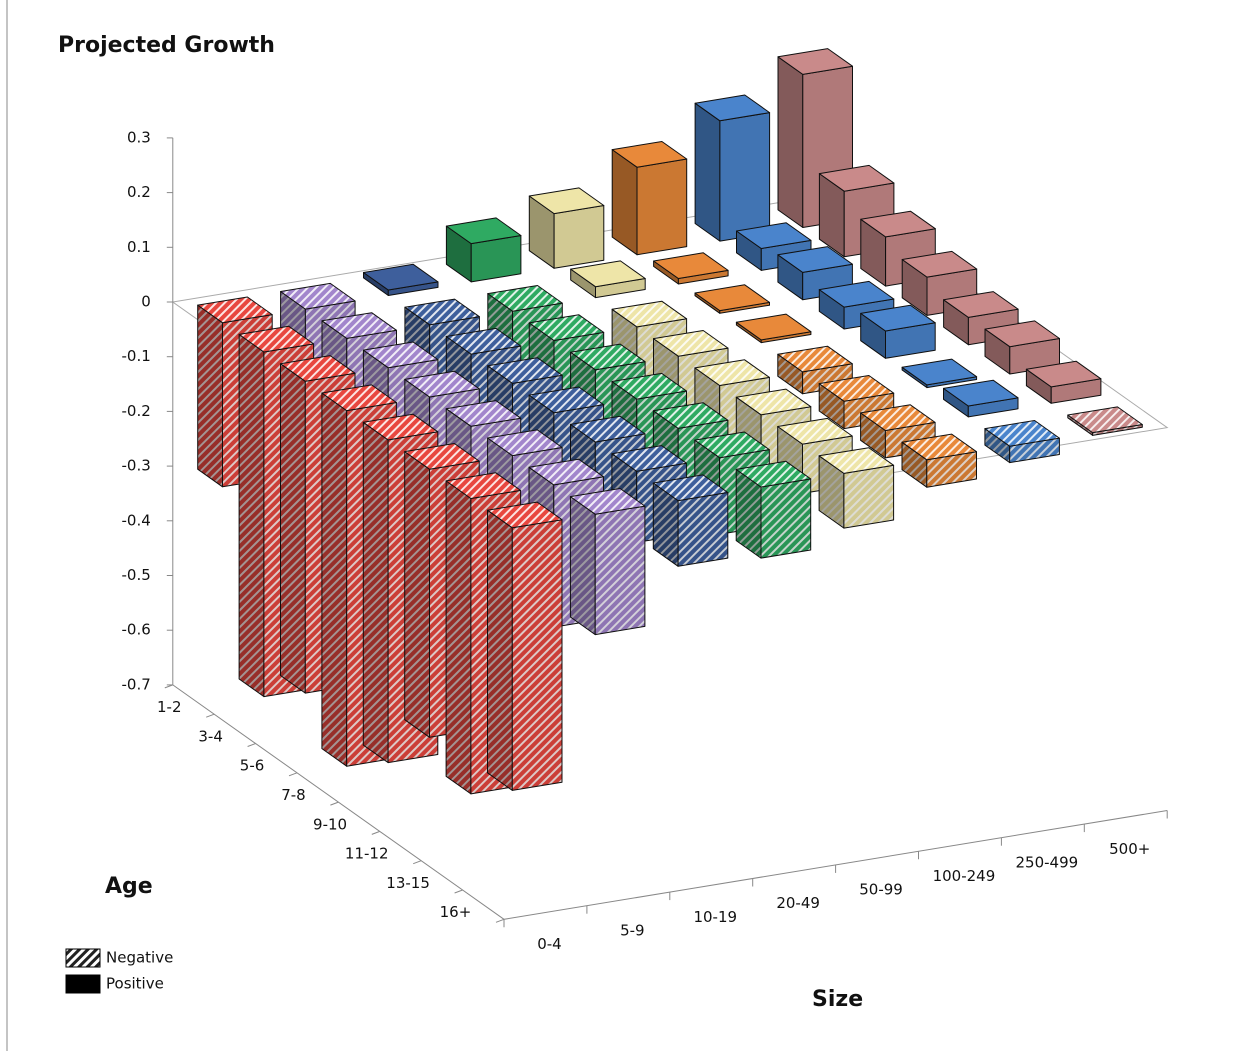 This screenshot has height=1051, width=1252. What do you see at coordinates (146, 302) in the screenshot?
I see `z-tick-label: 0` at bounding box center [146, 302].